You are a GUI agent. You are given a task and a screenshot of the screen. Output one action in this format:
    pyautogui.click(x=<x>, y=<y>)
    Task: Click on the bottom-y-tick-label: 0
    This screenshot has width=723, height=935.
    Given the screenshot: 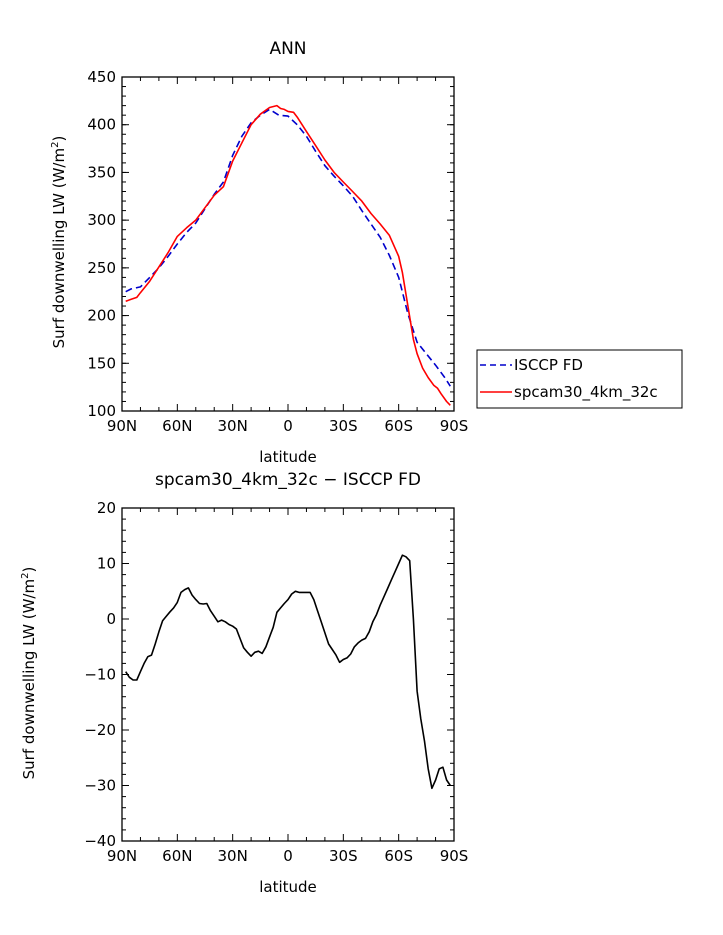 What is the action you would take?
    pyautogui.click(x=111, y=619)
    